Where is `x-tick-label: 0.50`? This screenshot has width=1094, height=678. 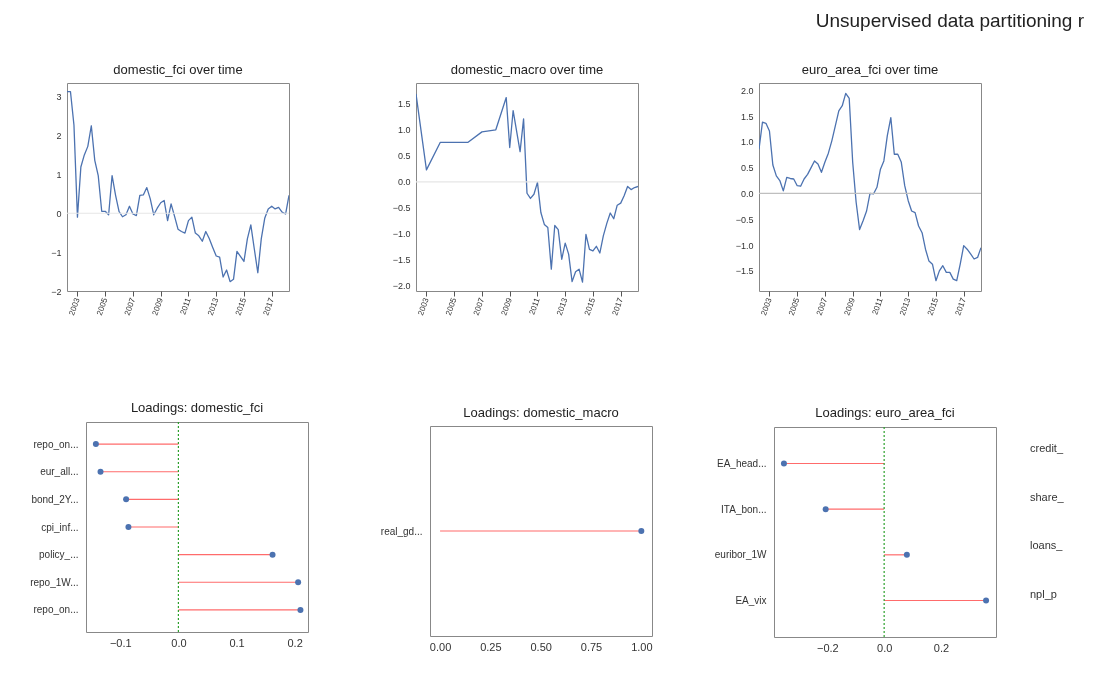
x-tick-label: 0.50 is located at coordinates (541, 646).